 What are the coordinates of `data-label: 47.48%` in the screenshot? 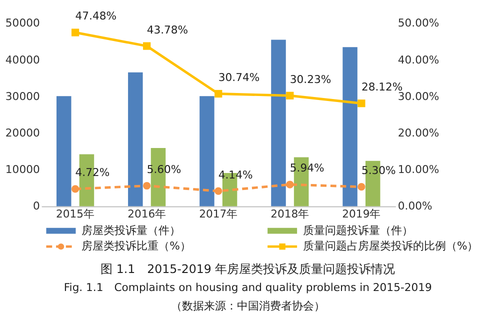 It's located at (96, 16).